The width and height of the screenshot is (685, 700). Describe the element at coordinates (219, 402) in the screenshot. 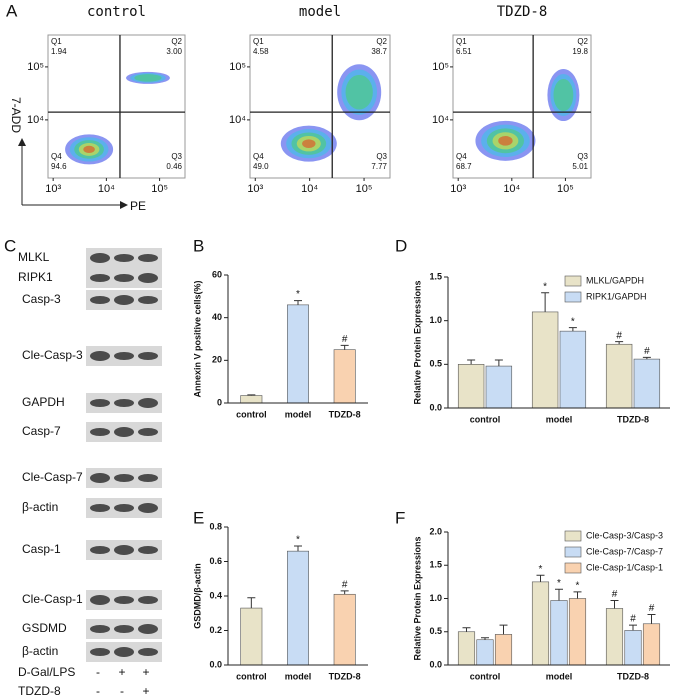

I see `y-tick-label: 0` at that location.